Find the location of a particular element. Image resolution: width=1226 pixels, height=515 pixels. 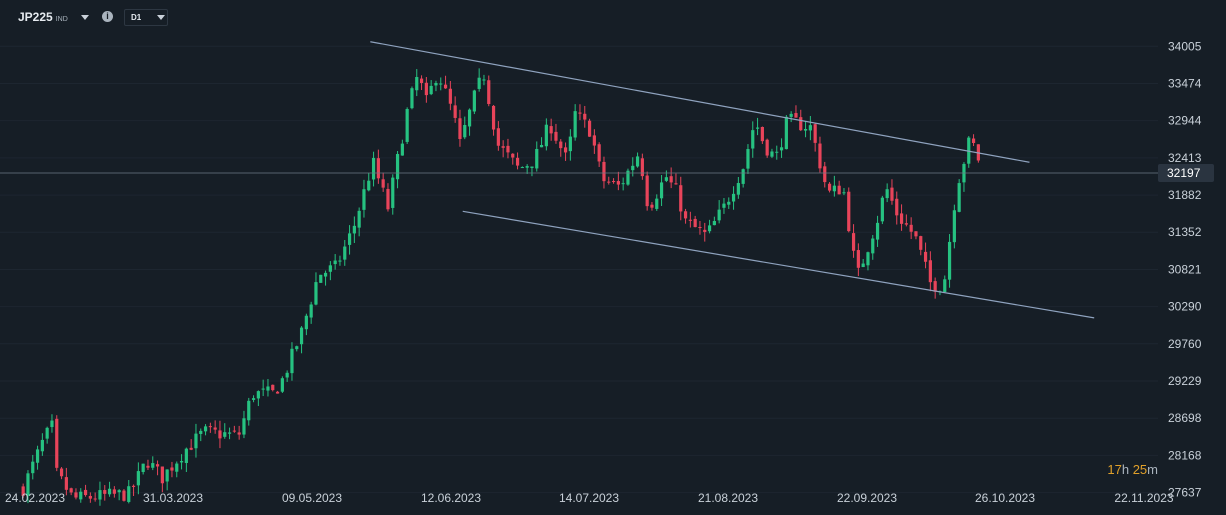

price-tick-label: 27637 is located at coordinates (1185, 493).